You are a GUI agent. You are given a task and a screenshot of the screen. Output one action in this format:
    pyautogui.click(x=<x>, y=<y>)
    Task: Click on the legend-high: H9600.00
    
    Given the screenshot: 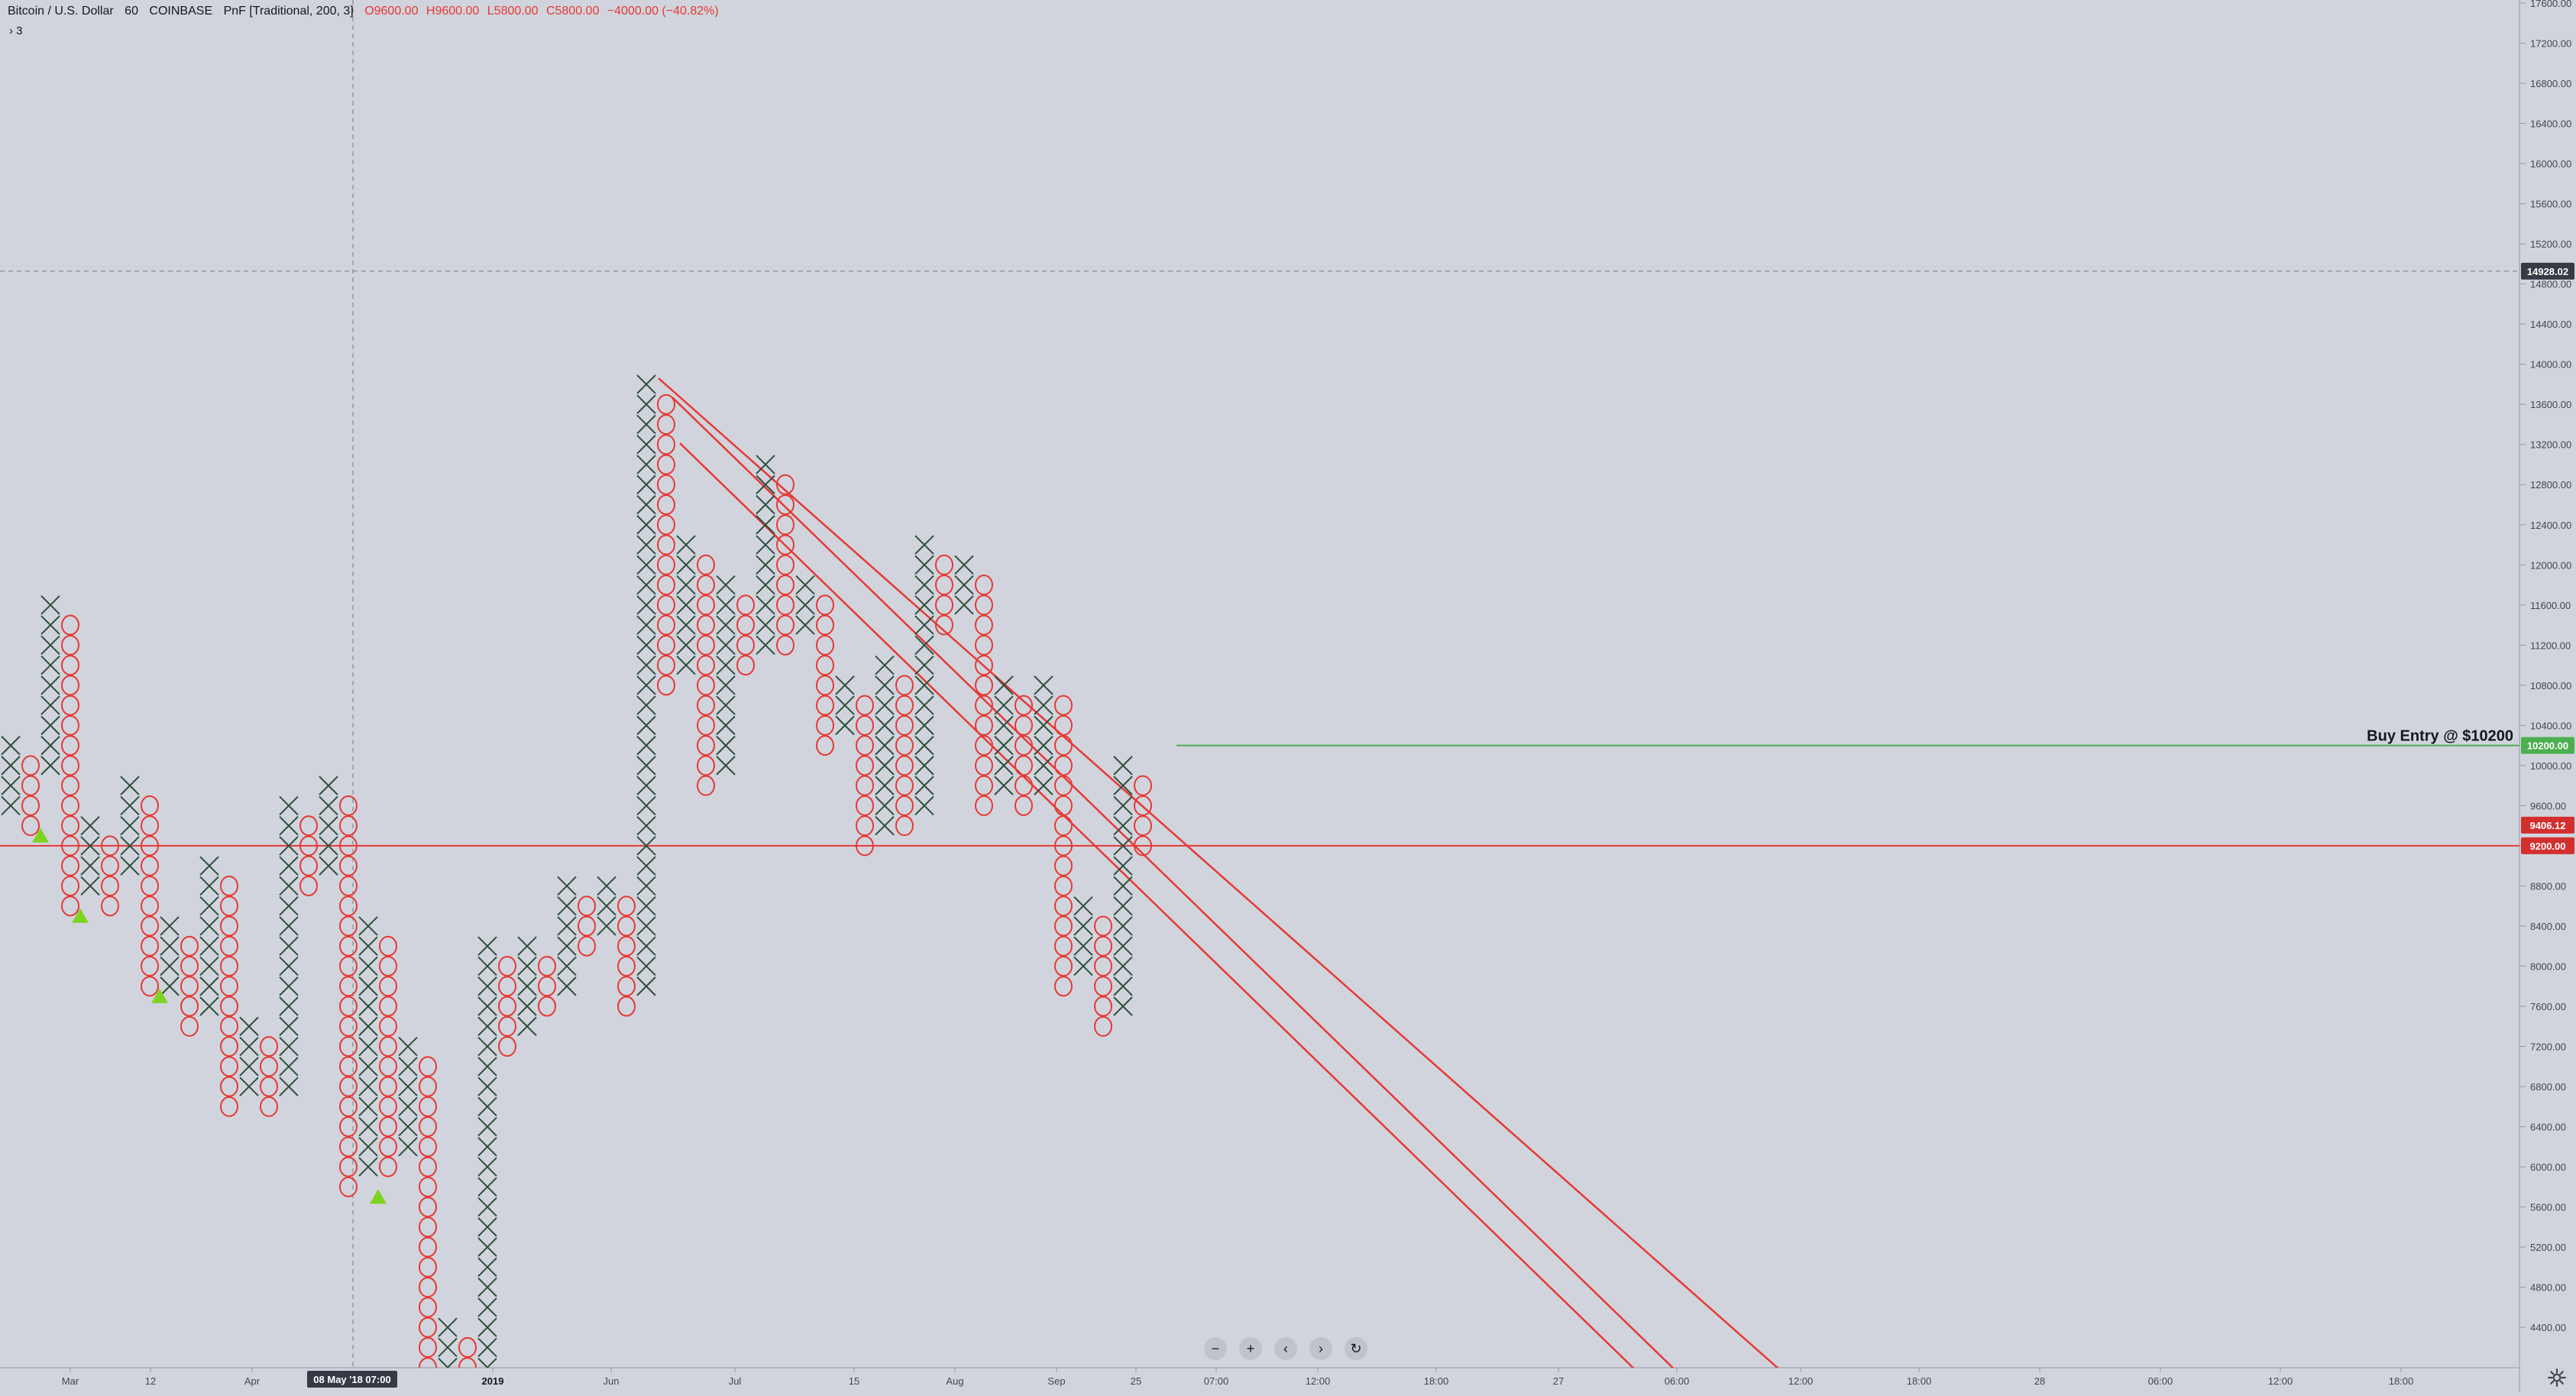 What is the action you would take?
    pyautogui.click(x=453, y=11)
    